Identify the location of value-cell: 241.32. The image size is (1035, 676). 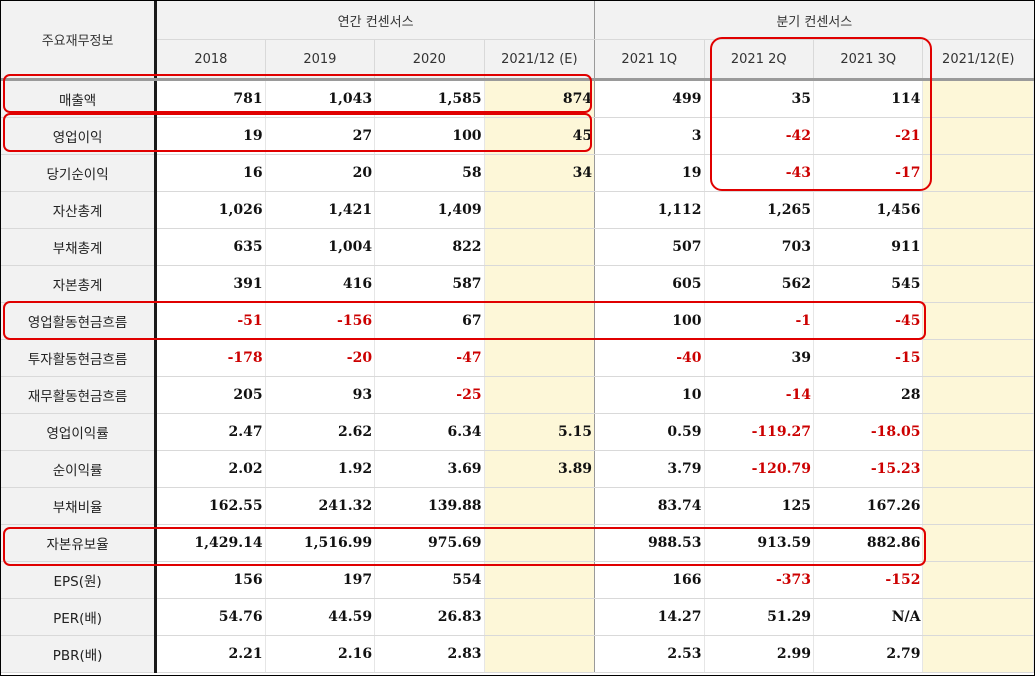
(320, 506).